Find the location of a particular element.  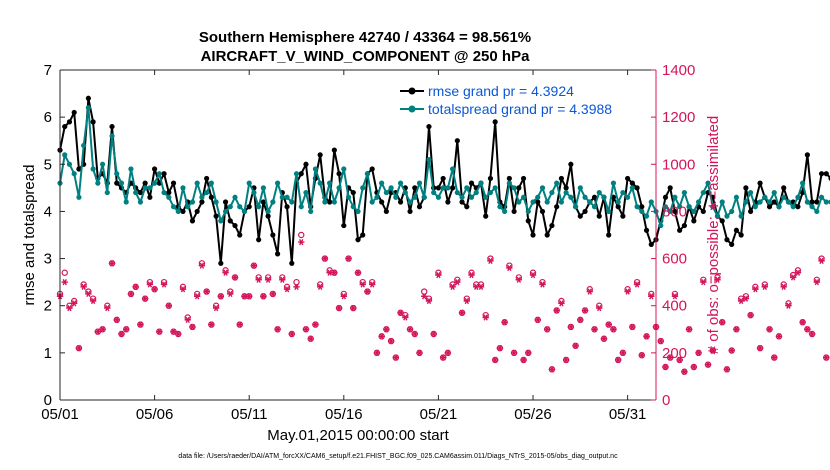

x-axis-title: May.01,2015 00:00:00 start is located at coordinates (358, 435).